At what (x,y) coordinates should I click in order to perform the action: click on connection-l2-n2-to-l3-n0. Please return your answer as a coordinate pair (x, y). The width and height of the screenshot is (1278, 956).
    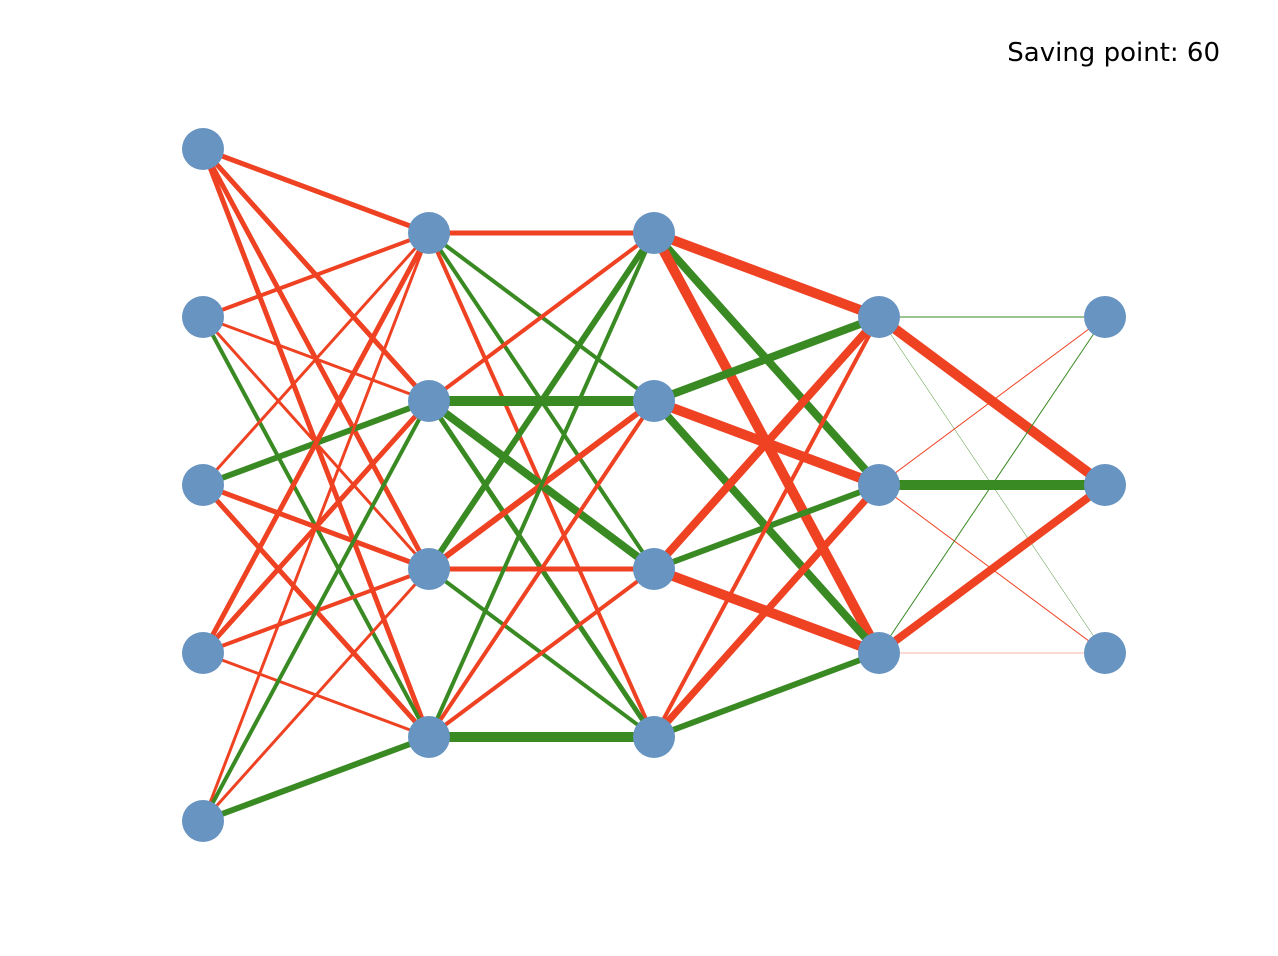
    Looking at the image, I should click on (766, 443).